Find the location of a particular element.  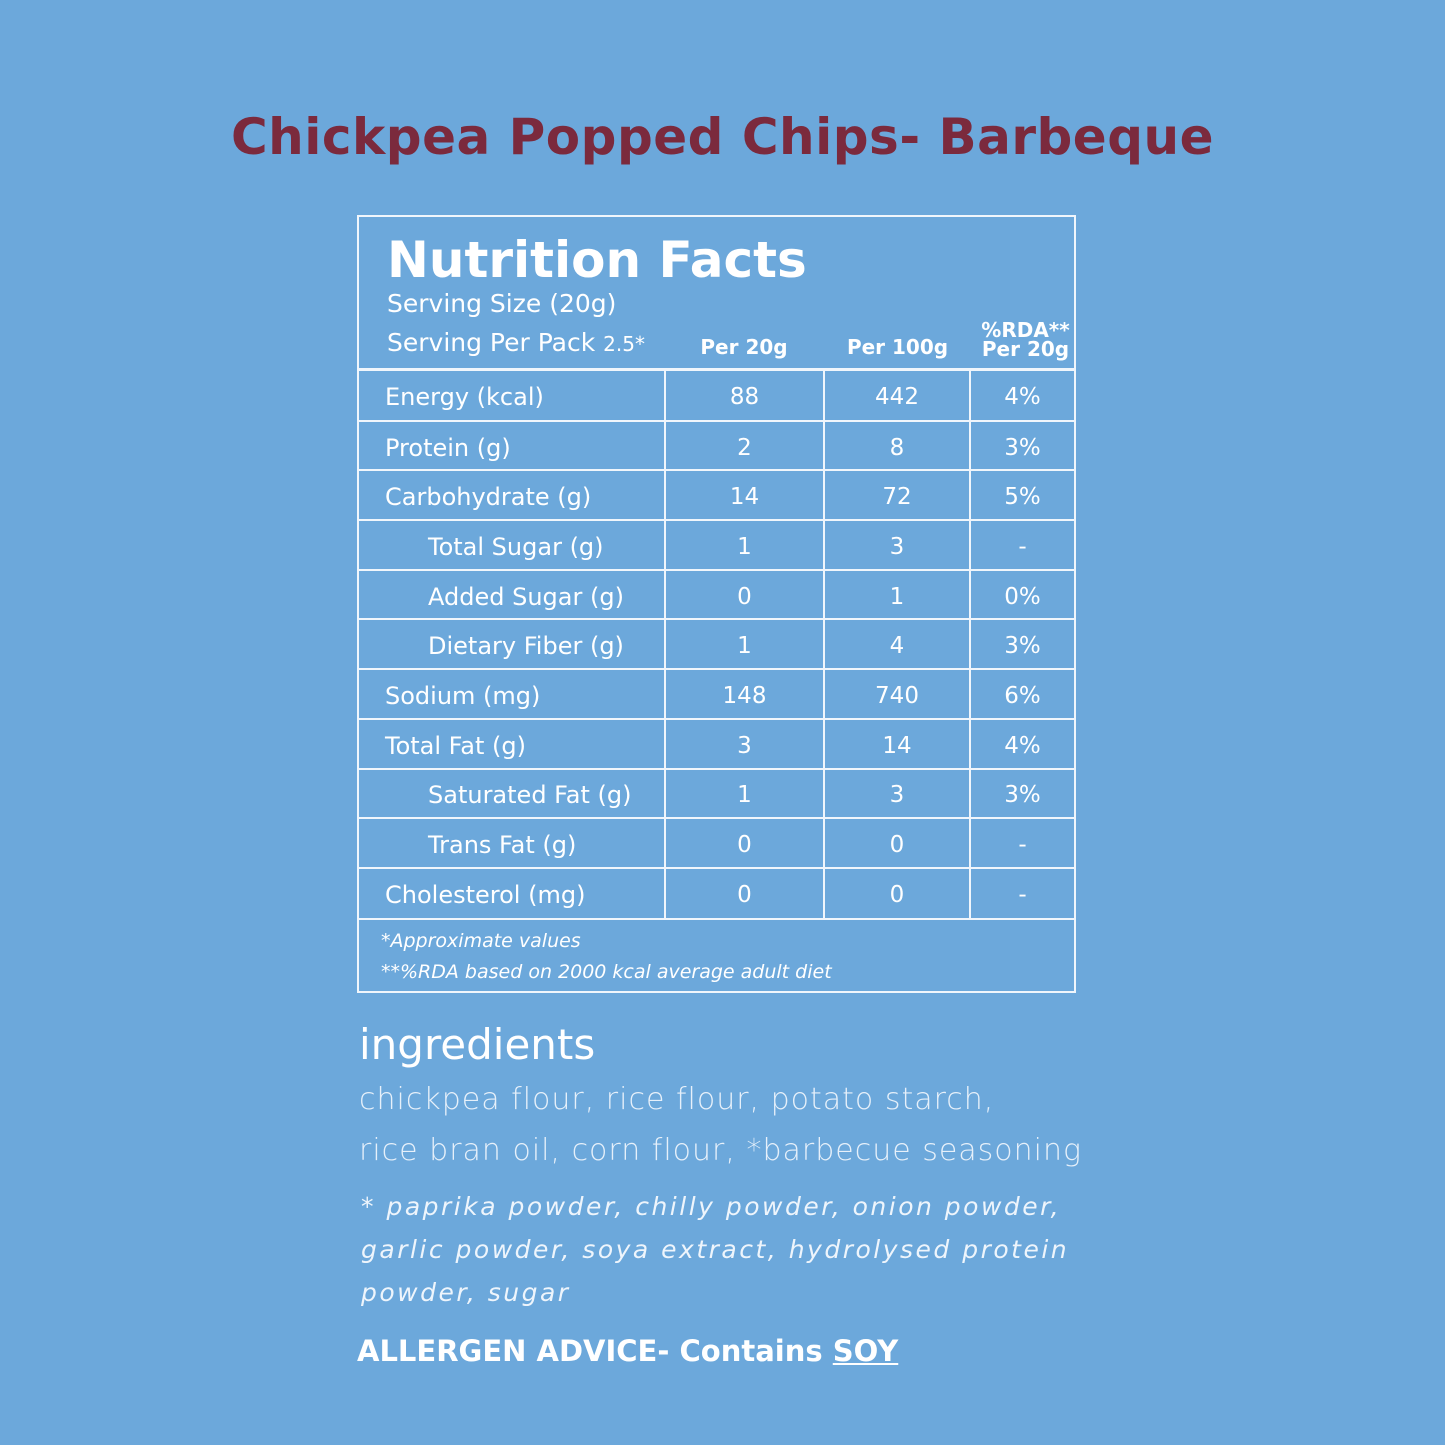

nutrient-label: Cholesterol (mg) is located at coordinates (512, 892).